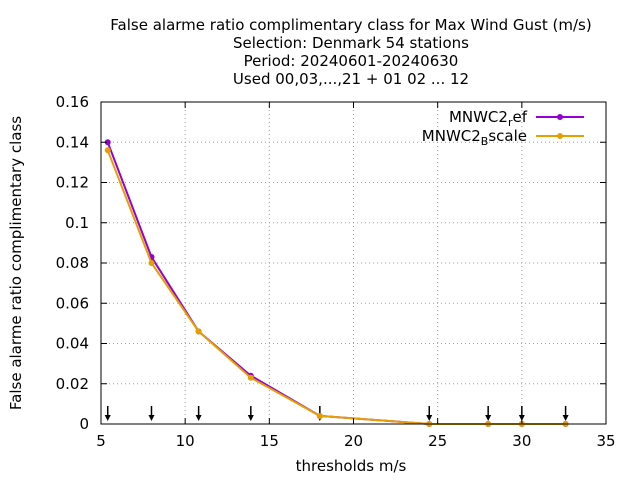 The image size is (640, 480). Describe the element at coordinates (16, 263) in the screenshot. I see `y-axis-label: False alarme ratio complimentary class` at that location.